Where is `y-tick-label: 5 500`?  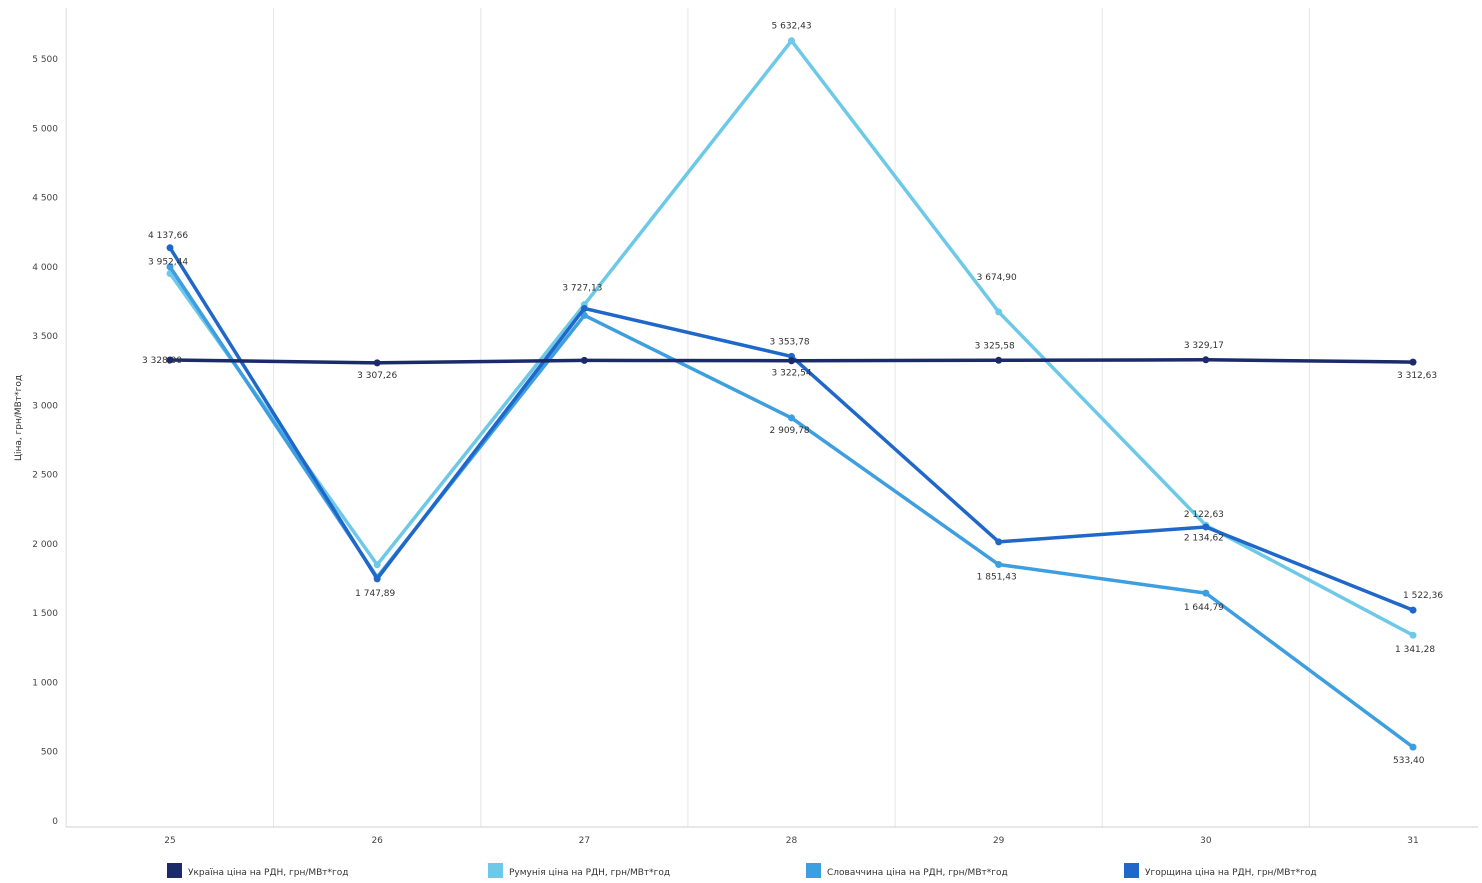
y-tick-label: 5 500 is located at coordinates (45, 60).